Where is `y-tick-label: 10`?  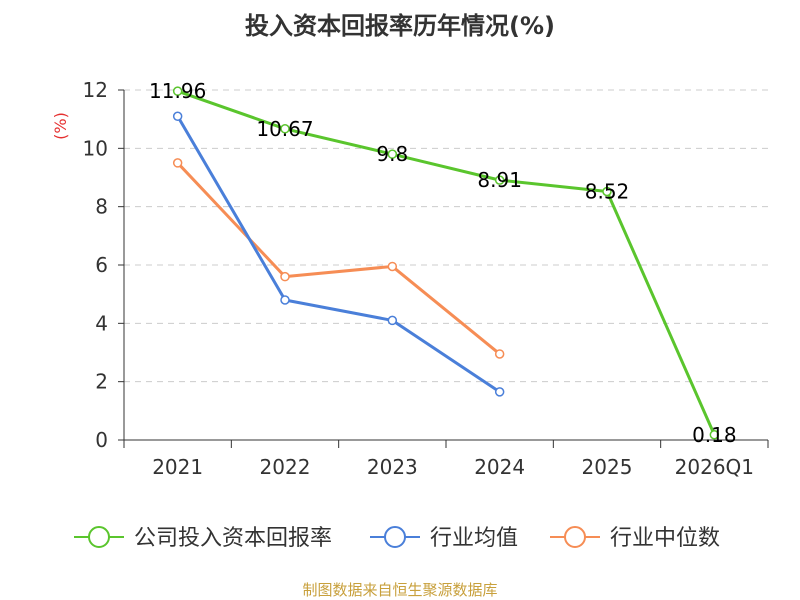 y-tick-label: 10 is located at coordinates (95, 148).